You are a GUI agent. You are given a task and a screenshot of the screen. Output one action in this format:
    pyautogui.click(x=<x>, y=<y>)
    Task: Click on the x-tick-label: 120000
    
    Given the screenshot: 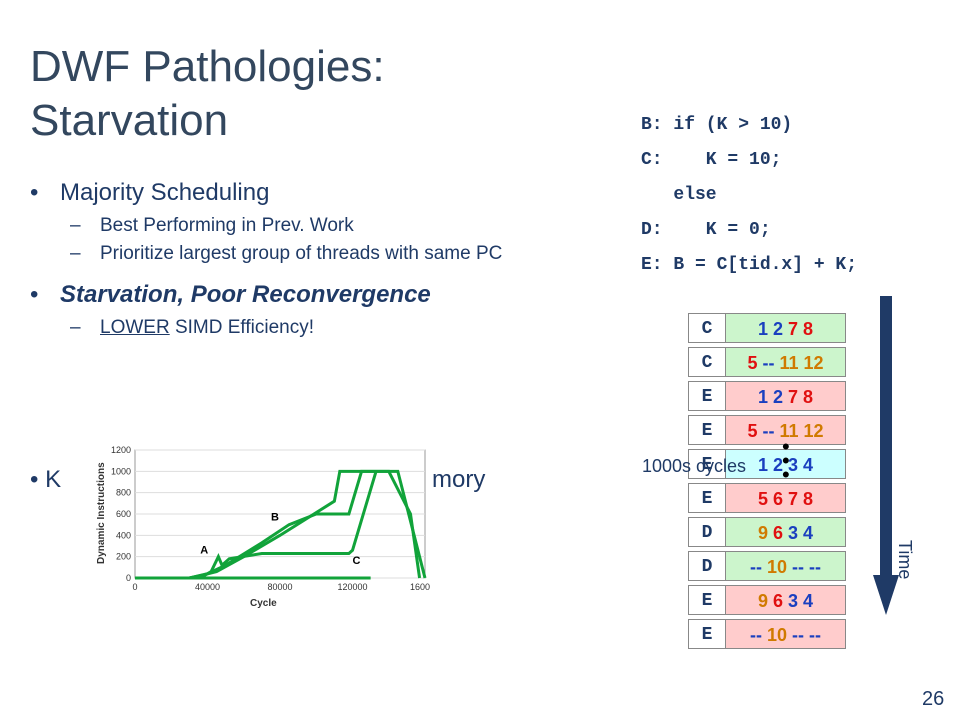 What is the action you would take?
    pyautogui.click(x=352, y=587)
    